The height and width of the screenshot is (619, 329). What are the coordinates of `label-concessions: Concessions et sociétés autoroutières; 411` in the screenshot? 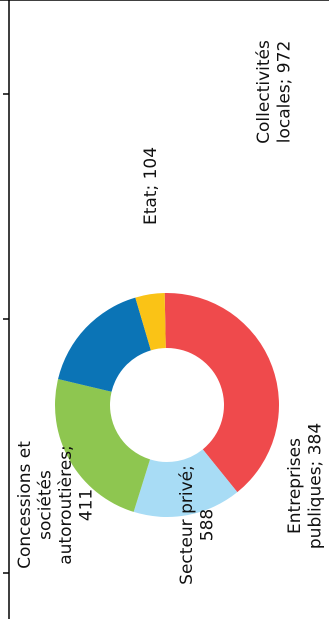 It's located at (56, 505).